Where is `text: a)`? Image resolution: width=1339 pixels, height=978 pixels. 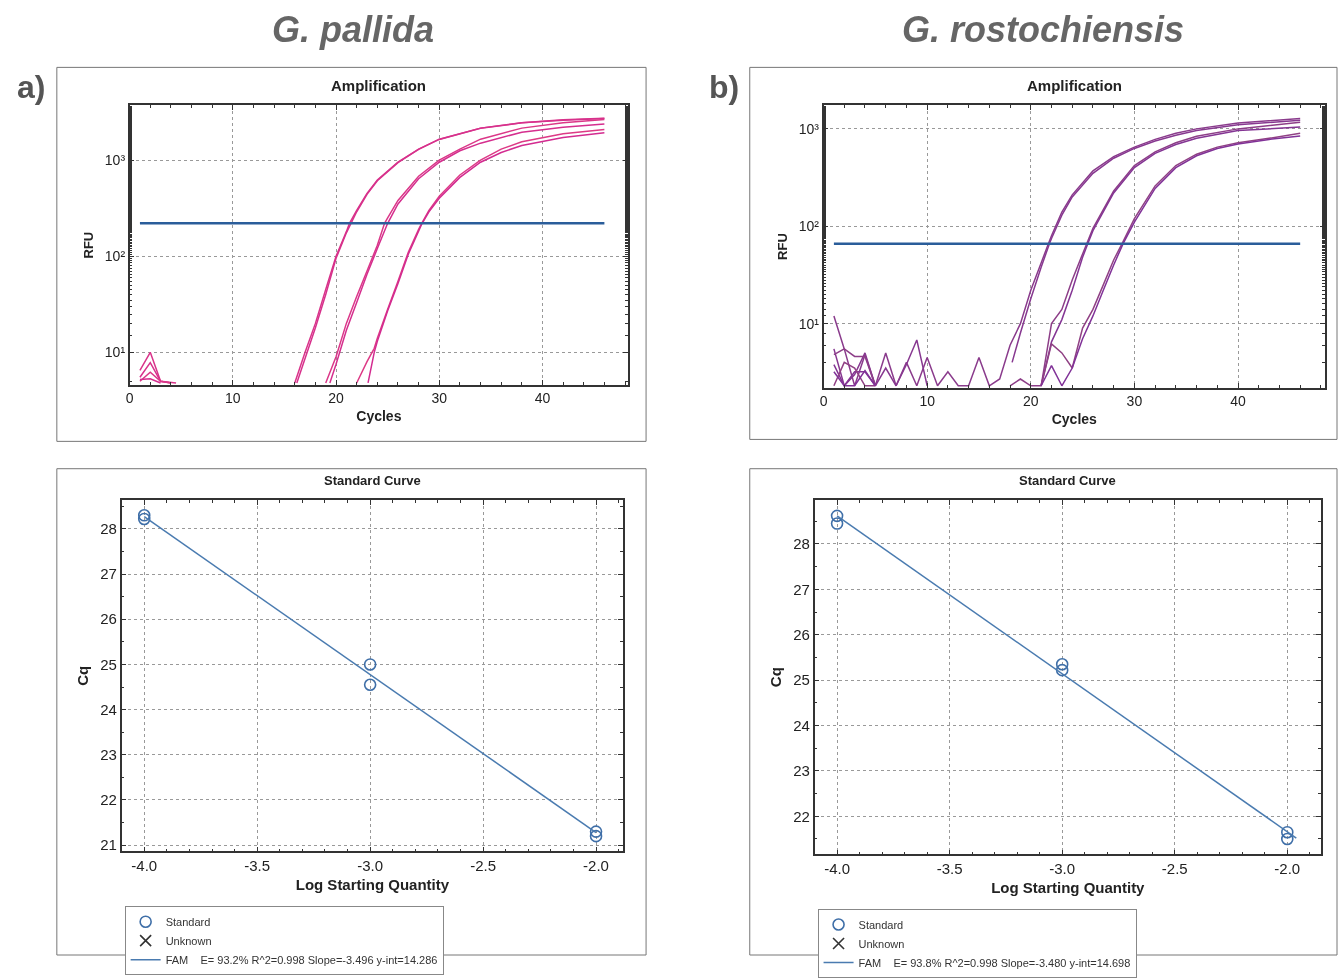 text: a) is located at coordinates (31, 87).